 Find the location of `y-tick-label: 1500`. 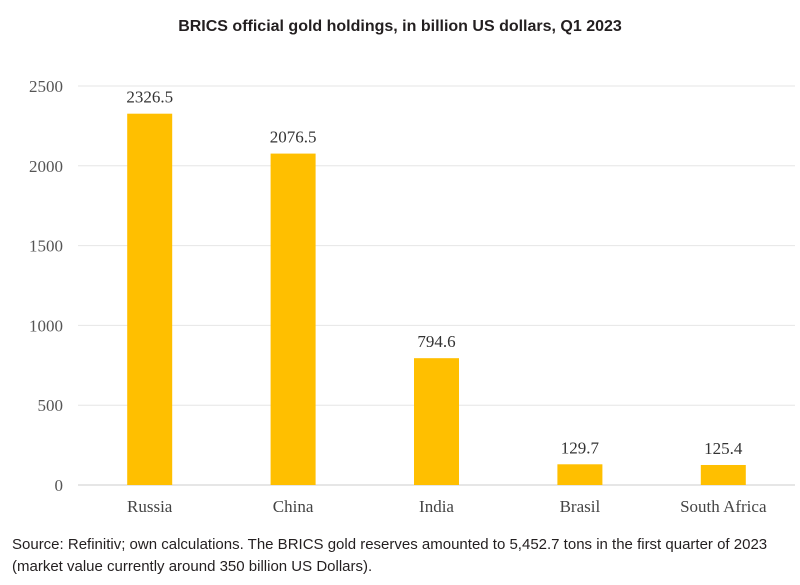

y-tick-label: 1500 is located at coordinates (46, 246).